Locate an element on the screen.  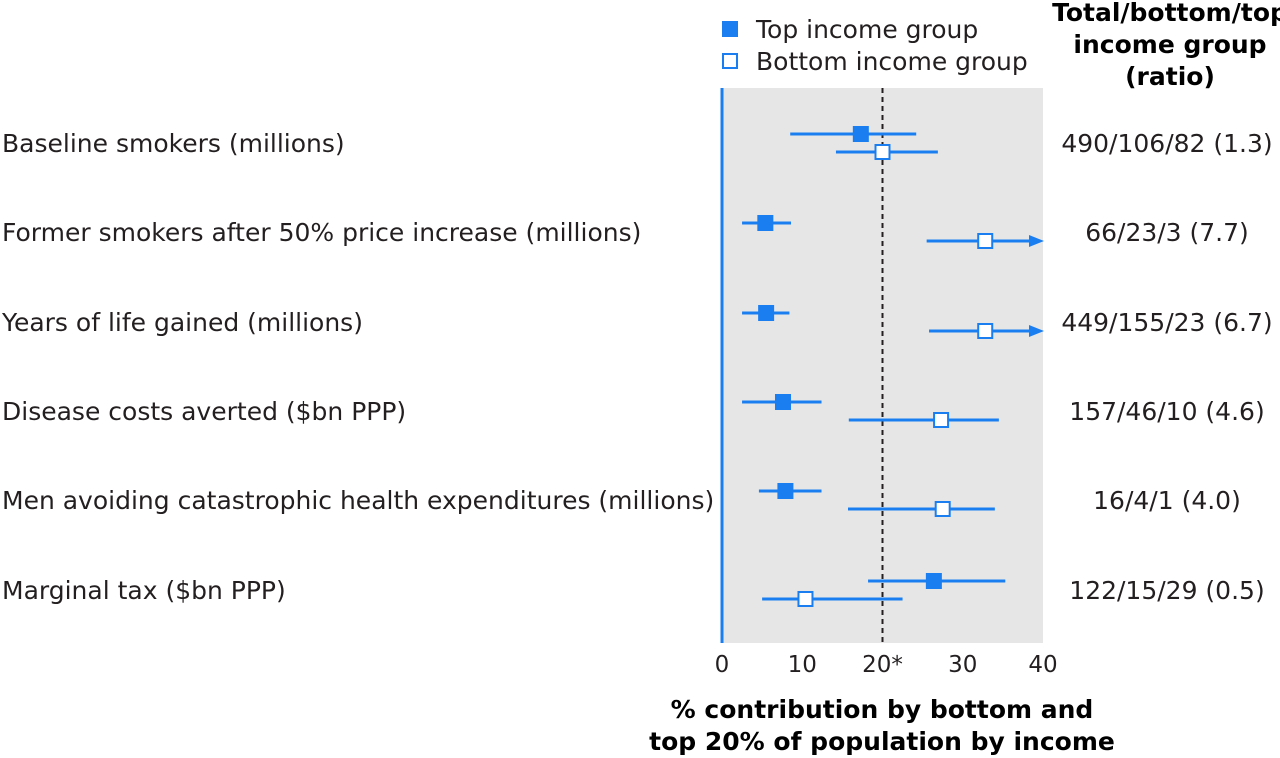
row-label: Disease costs averted ($bn PPP) is located at coordinates (204, 411).